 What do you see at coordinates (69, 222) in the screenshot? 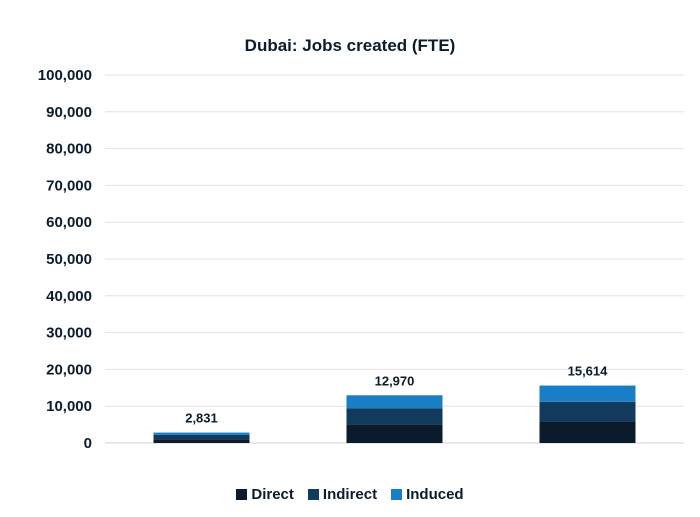
I see `y-tick-label: 60,000` at bounding box center [69, 222].